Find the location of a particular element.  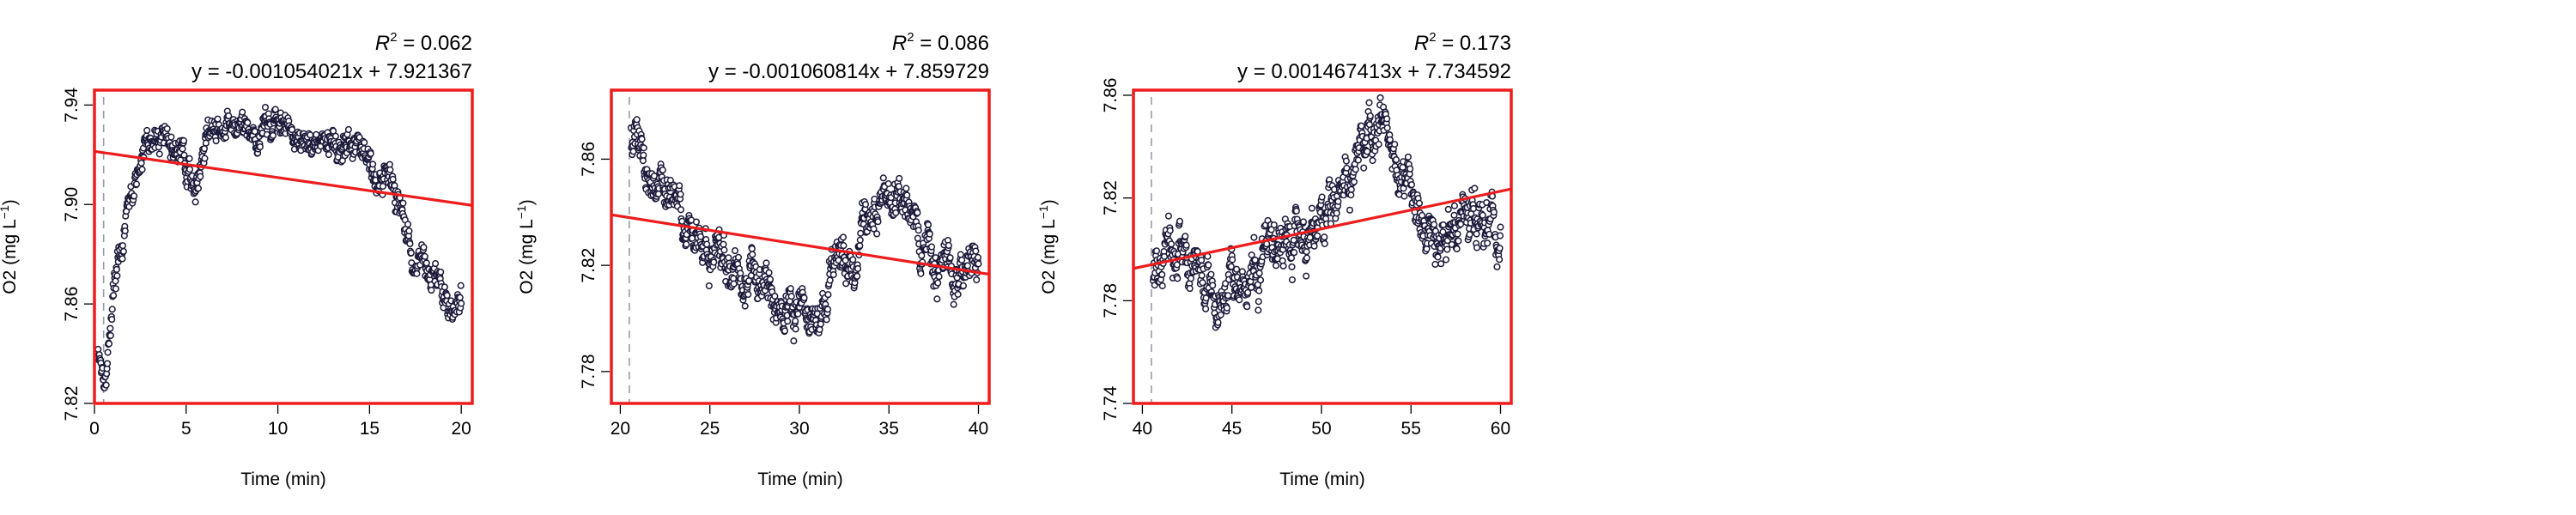

r-squared-value: = 0.086 is located at coordinates (951, 43).